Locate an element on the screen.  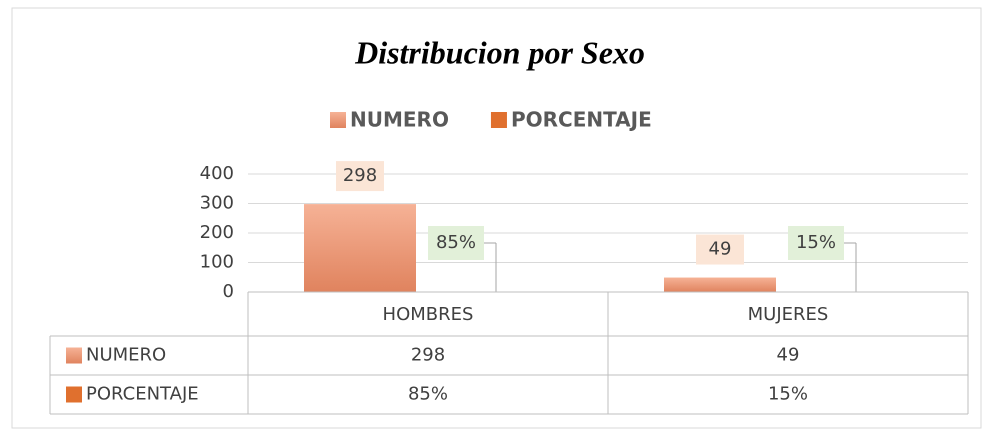
data-label: 49 is located at coordinates (720, 249).